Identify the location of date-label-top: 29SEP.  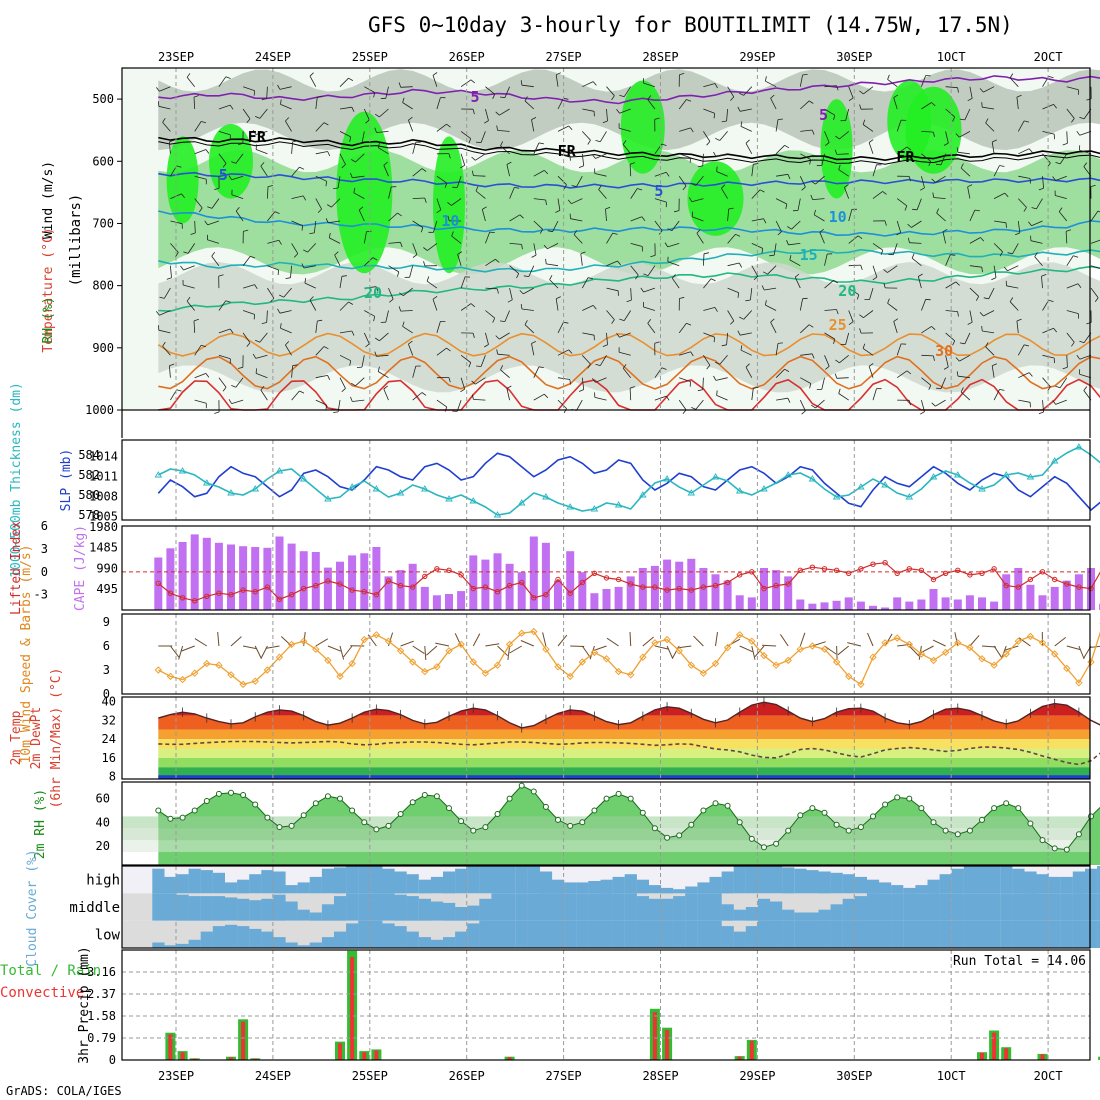
(757, 57).